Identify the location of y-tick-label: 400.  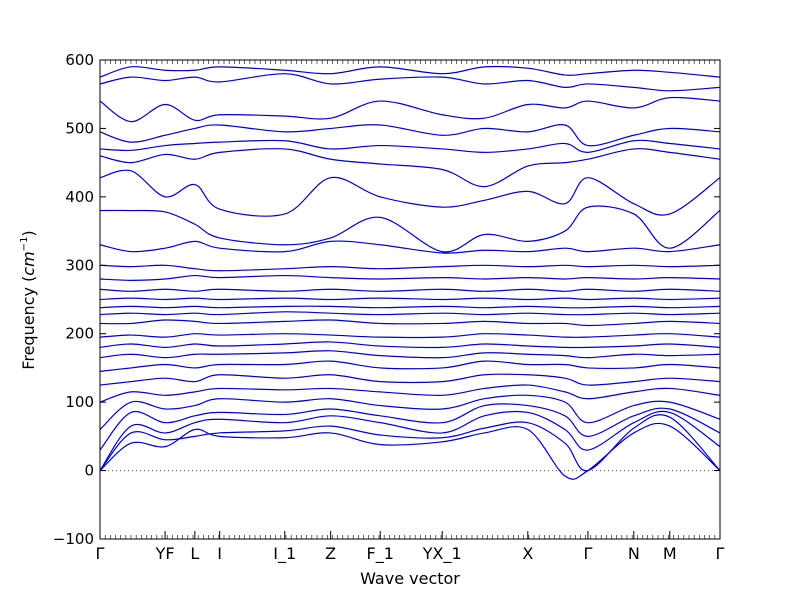
(79, 197).